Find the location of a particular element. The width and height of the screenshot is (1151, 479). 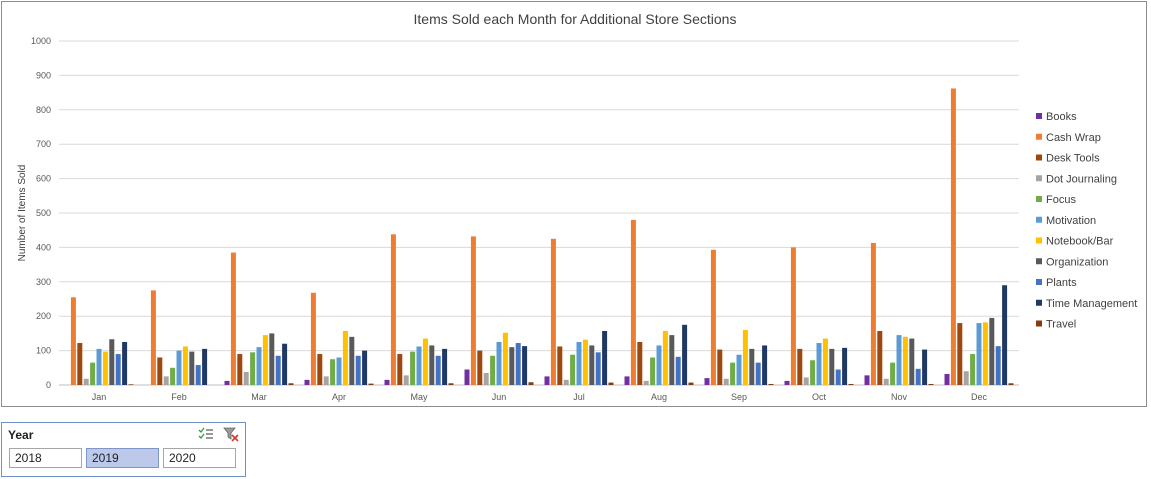

y-tick-label: 200 is located at coordinates (43, 316).